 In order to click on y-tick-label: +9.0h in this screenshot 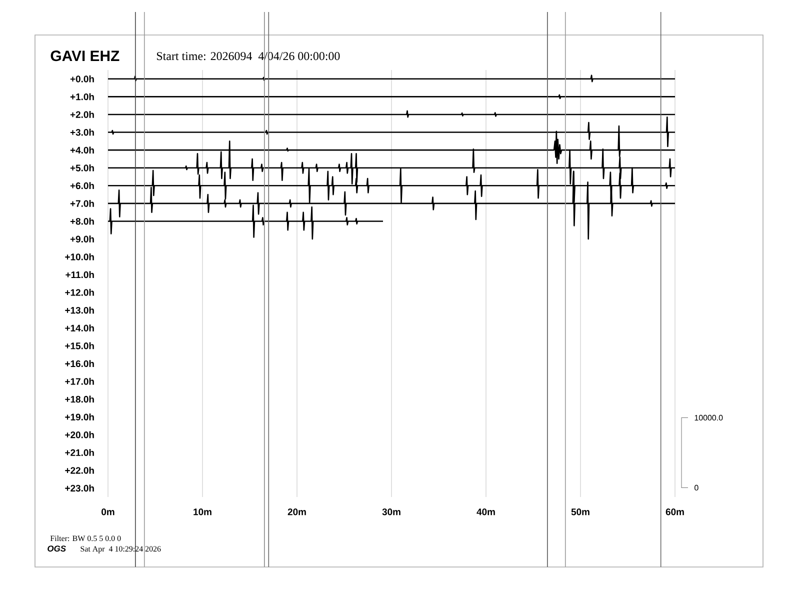, I will do `click(82, 239)`.